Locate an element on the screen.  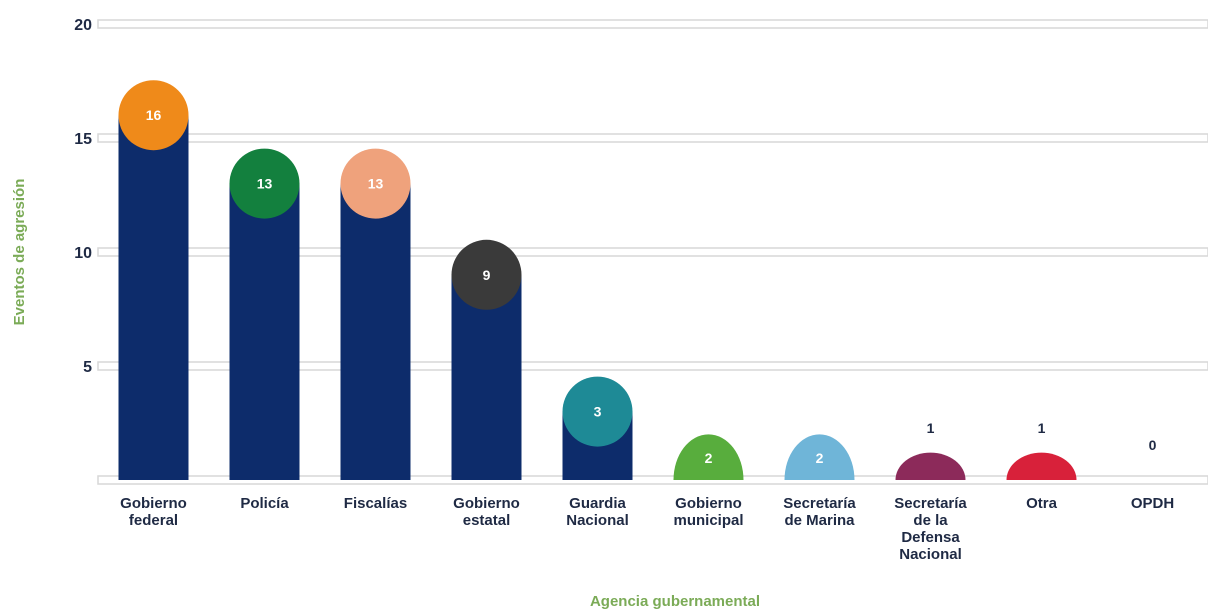
x-axis-title: Agencia gubernamental is located at coordinates (675, 601).